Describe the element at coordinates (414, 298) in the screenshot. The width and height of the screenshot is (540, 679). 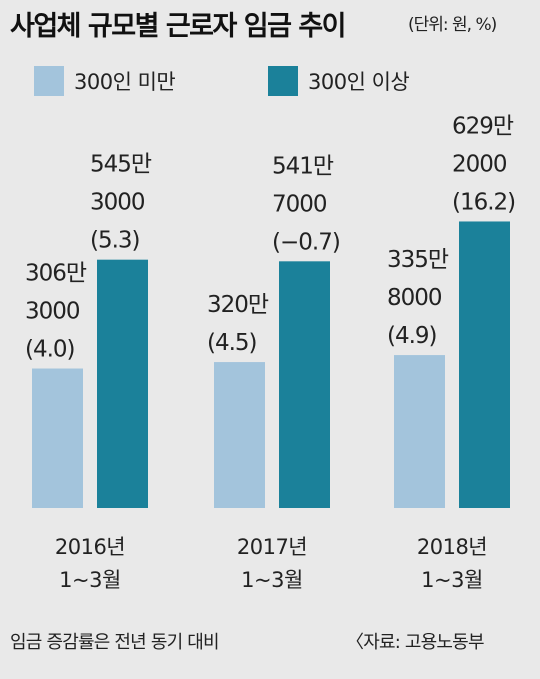
I see `data-label-small-3-2: 8000` at that location.